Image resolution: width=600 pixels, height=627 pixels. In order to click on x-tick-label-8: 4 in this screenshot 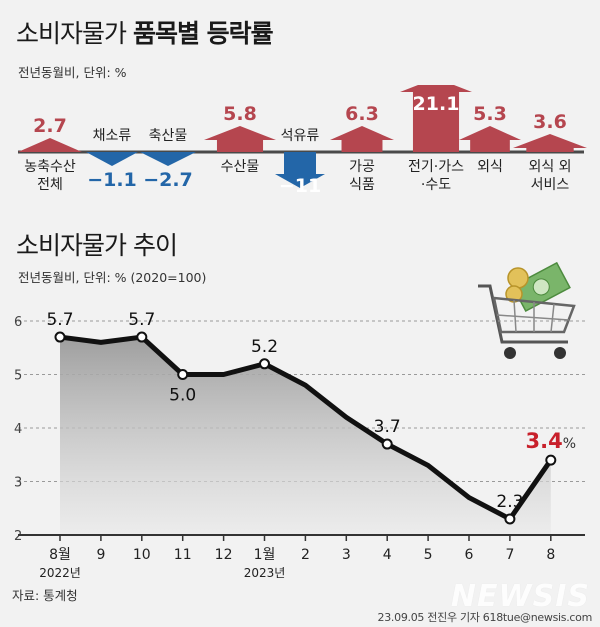, I will do `click(387, 555)`.